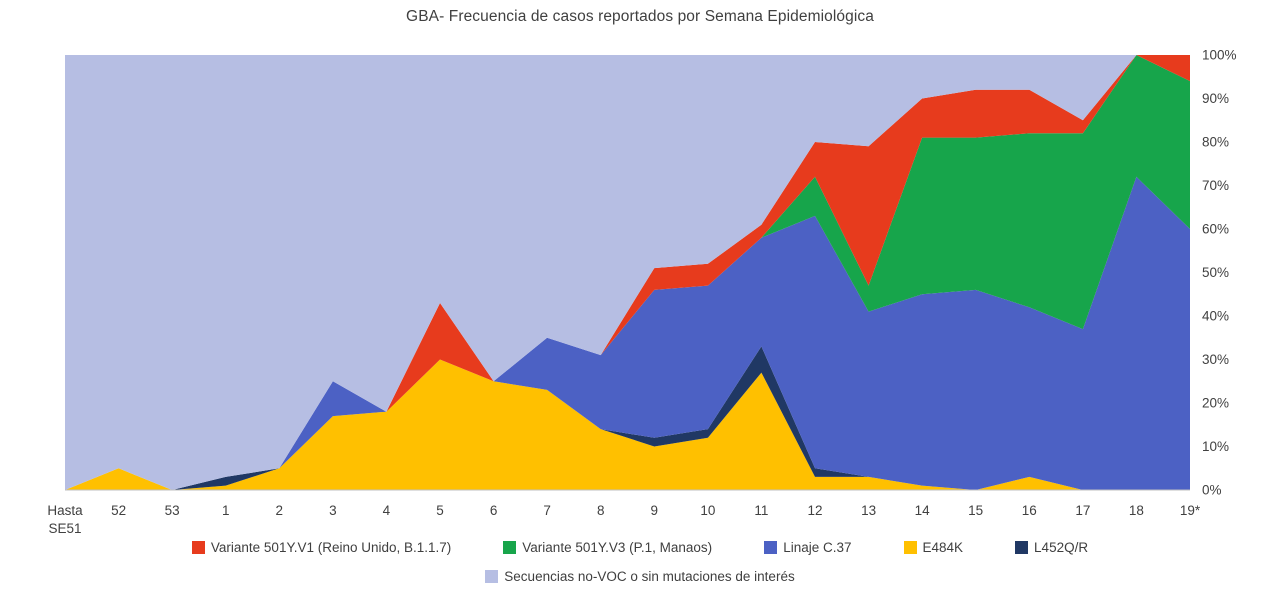 Image resolution: width=1280 pixels, height=610 pixels. I want to click on y-axis-tick-label: 10%, so click(1215, 446).